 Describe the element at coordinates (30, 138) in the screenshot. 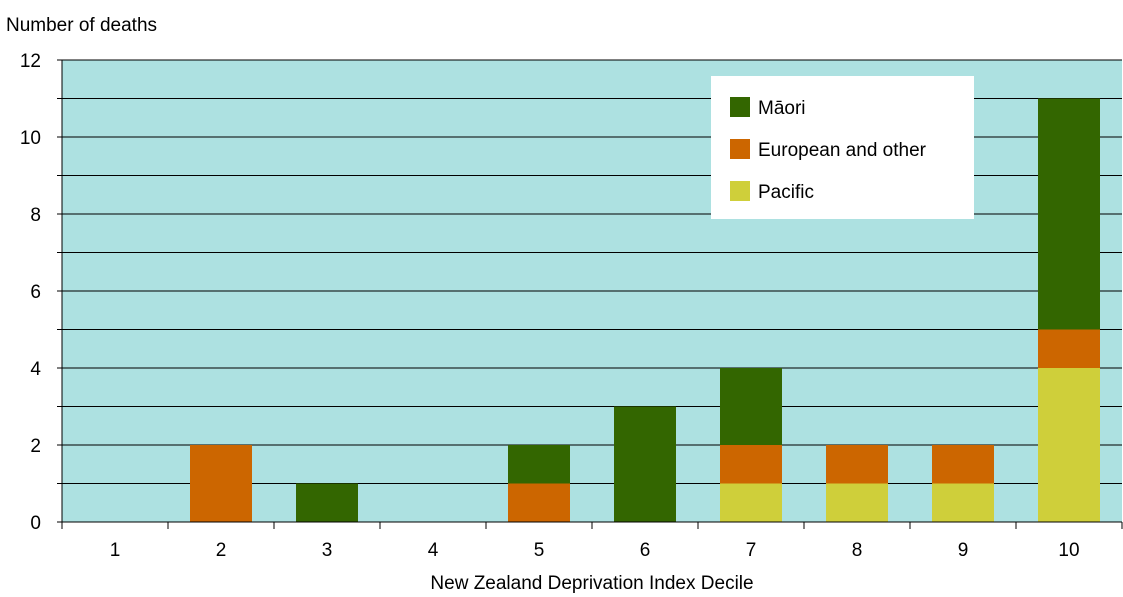

I see `y-tick-label: 10` at that location.